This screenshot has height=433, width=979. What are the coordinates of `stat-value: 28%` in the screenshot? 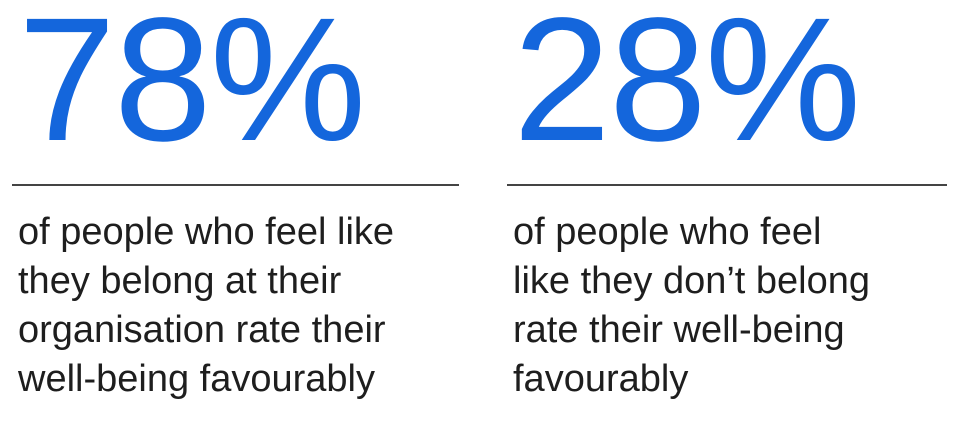 It's located at (687, 89).